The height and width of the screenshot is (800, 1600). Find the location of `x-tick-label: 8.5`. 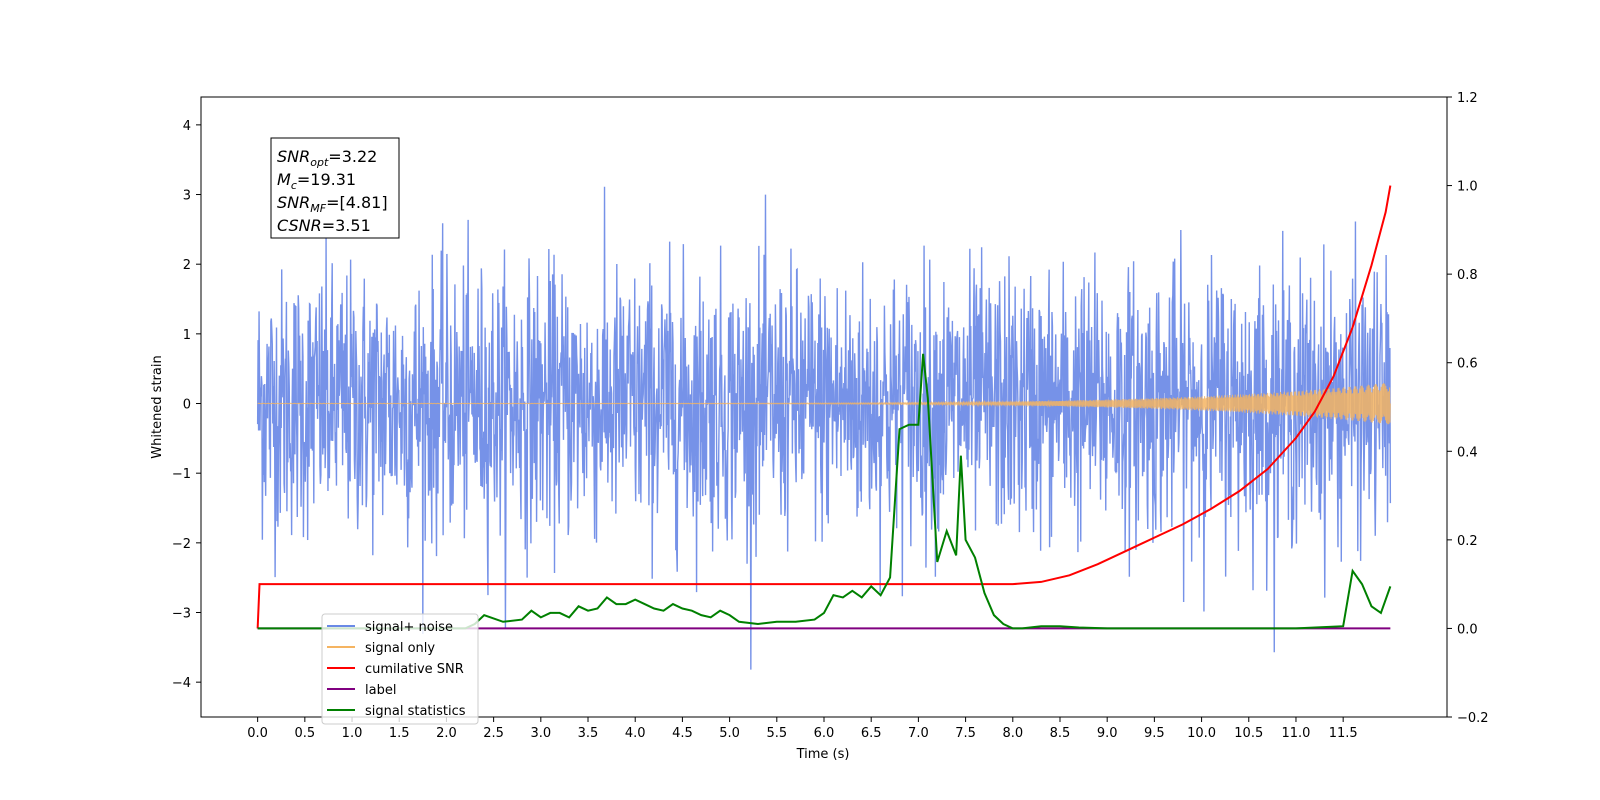

x-tick-label: 8.5 is located at coordinates (1060, 733).